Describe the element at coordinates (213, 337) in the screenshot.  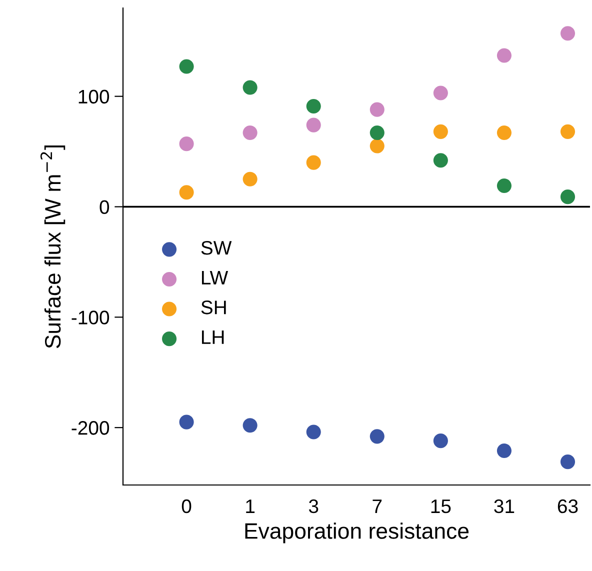
I see `legend-label: LH` at that location.